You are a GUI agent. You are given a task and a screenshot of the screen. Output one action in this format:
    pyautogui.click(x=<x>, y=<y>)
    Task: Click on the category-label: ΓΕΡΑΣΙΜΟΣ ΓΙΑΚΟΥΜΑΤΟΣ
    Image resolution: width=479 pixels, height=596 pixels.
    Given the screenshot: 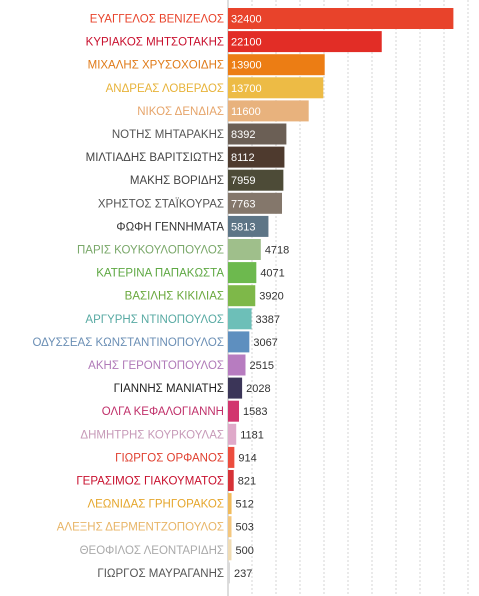 What is the action you would take?
    pyautogui.click(x=150, y=482)
    